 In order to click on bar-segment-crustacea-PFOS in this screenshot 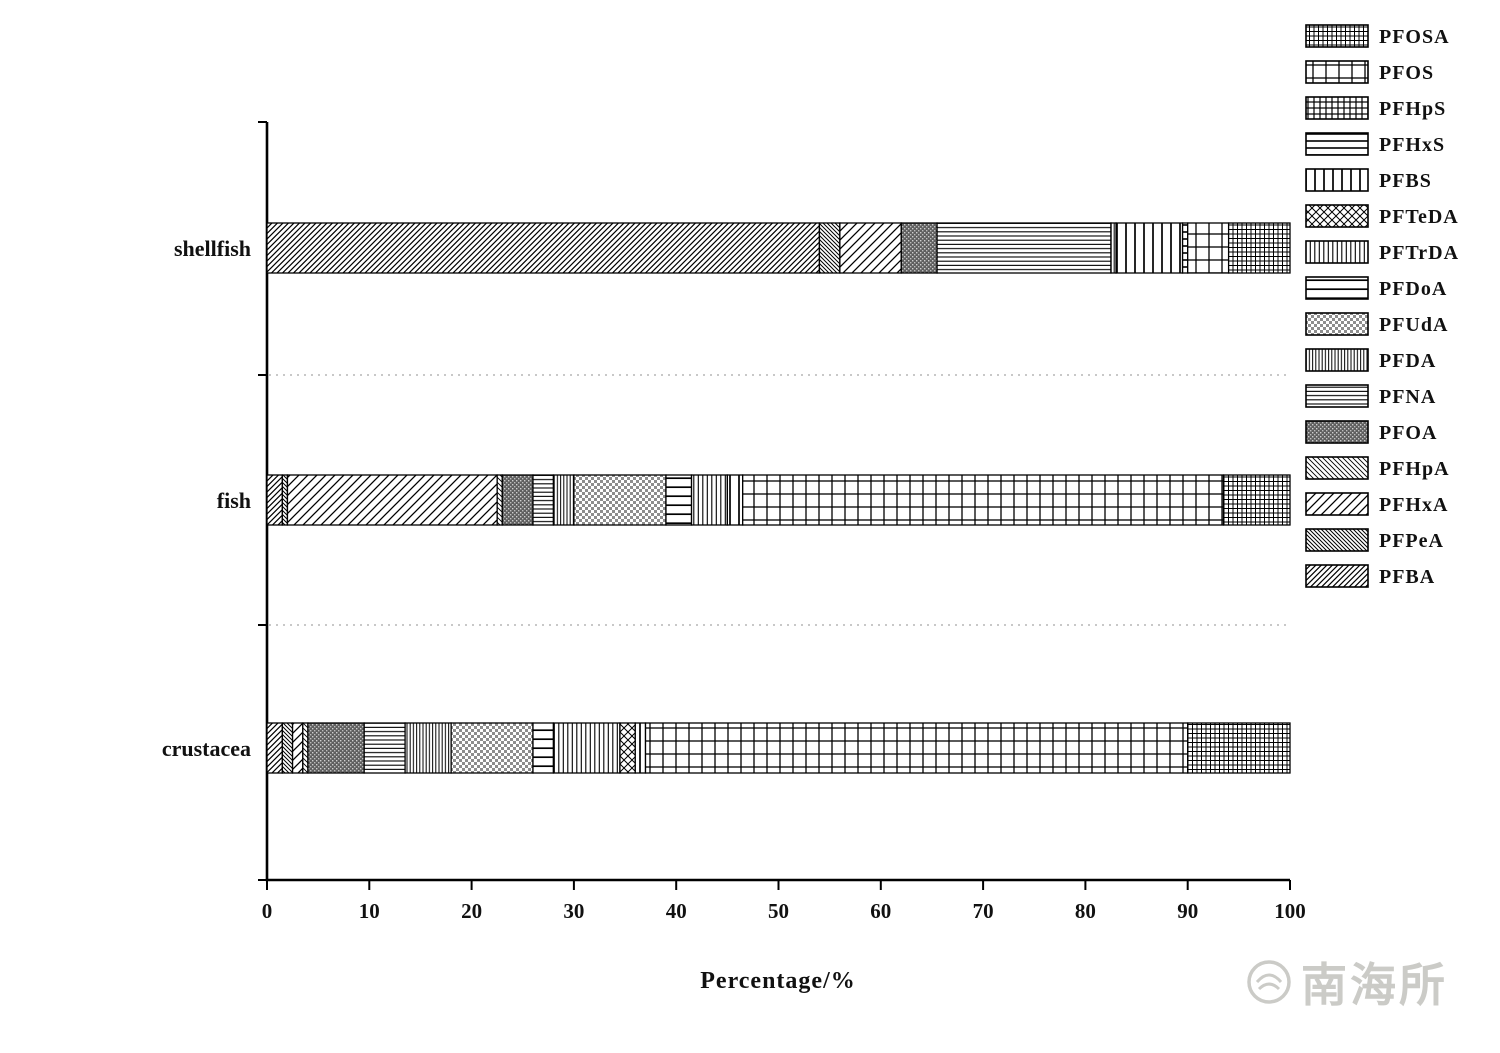, I will do `click(916, 748)`.